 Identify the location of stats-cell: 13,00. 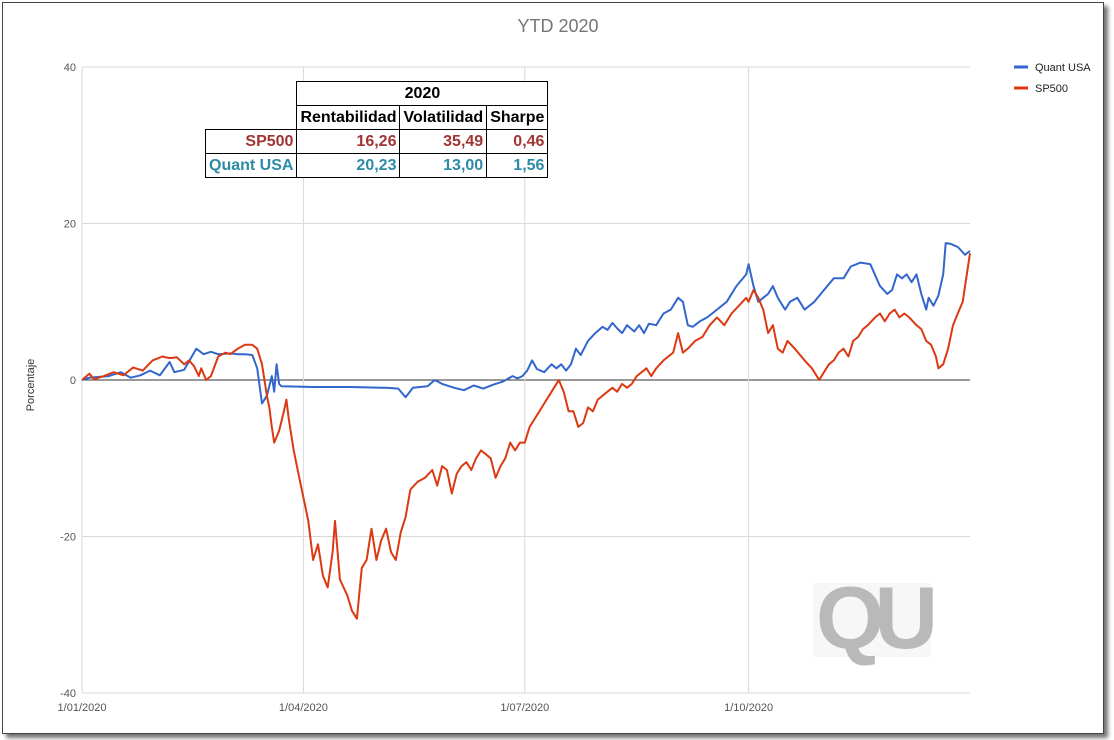
(443, 165).